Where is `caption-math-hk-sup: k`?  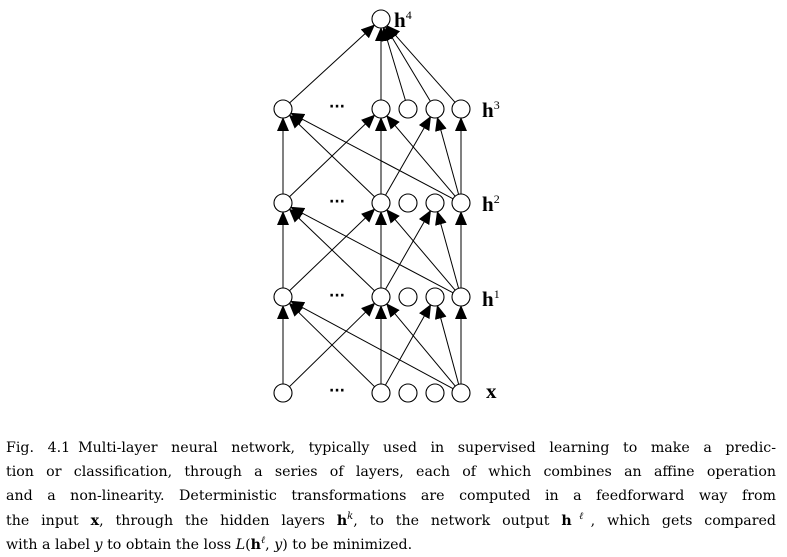
caption-math-hk-sup: k is located at coordinates (350, 516).